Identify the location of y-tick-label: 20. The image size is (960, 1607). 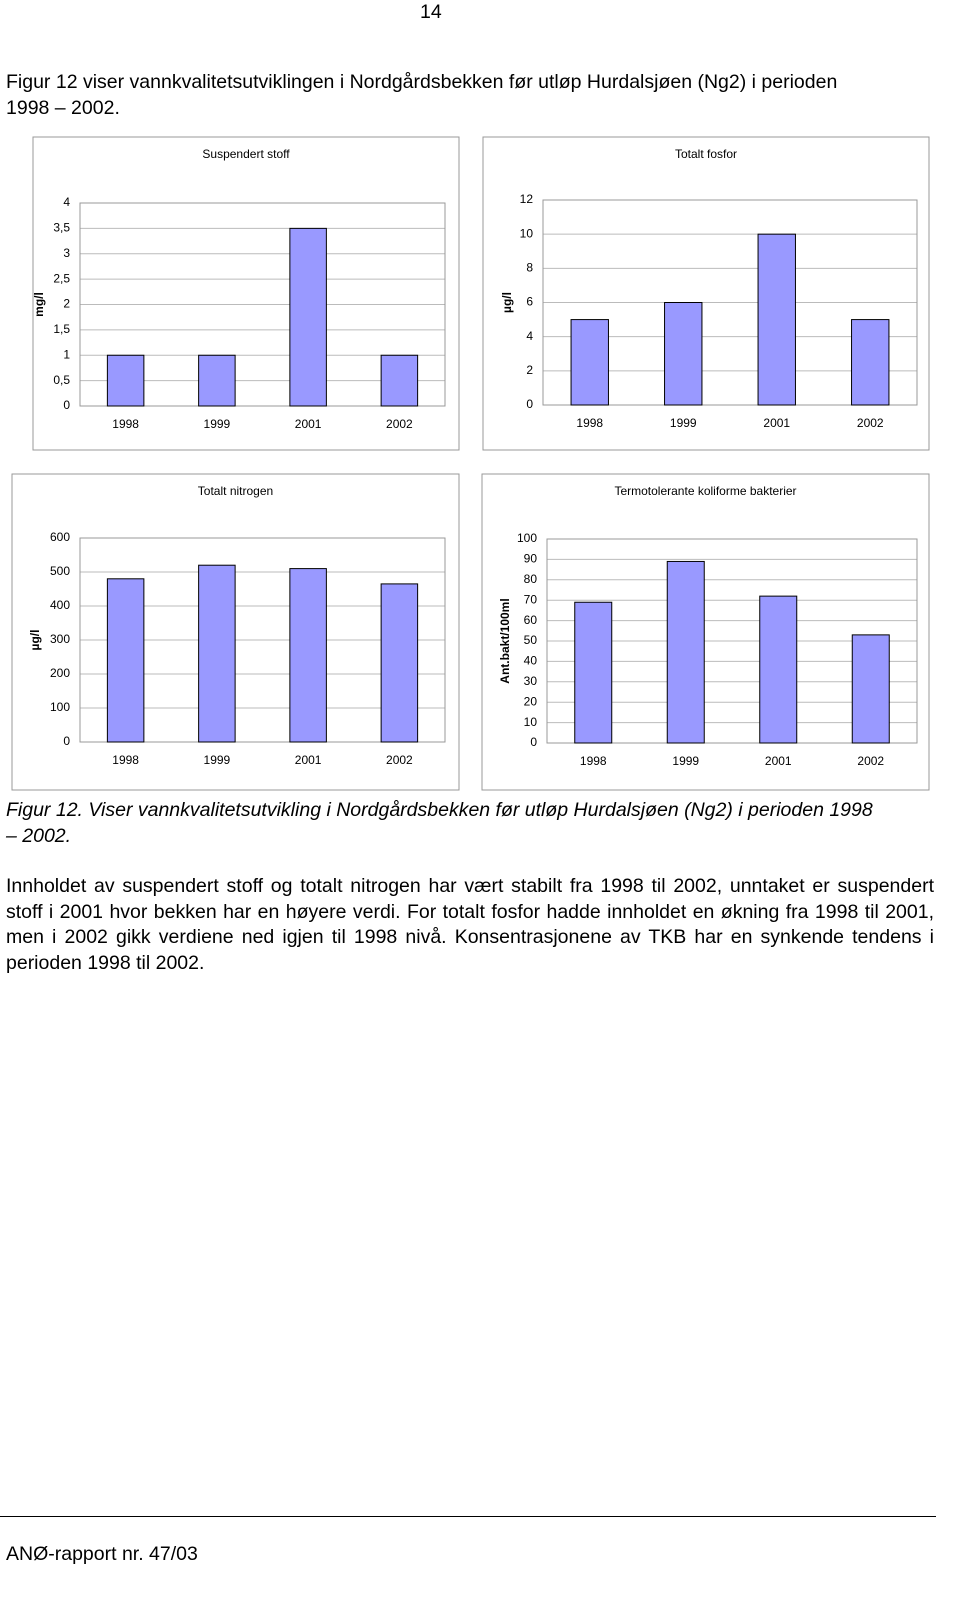
(531, 701).